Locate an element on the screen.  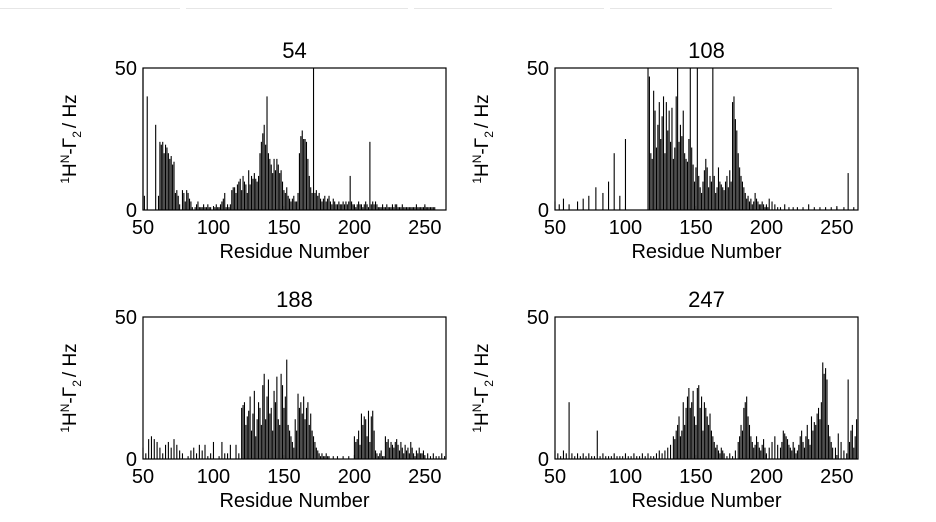
y-axis-label: 1HN-Γ2/ Hz is located at coordinates (483, 138).